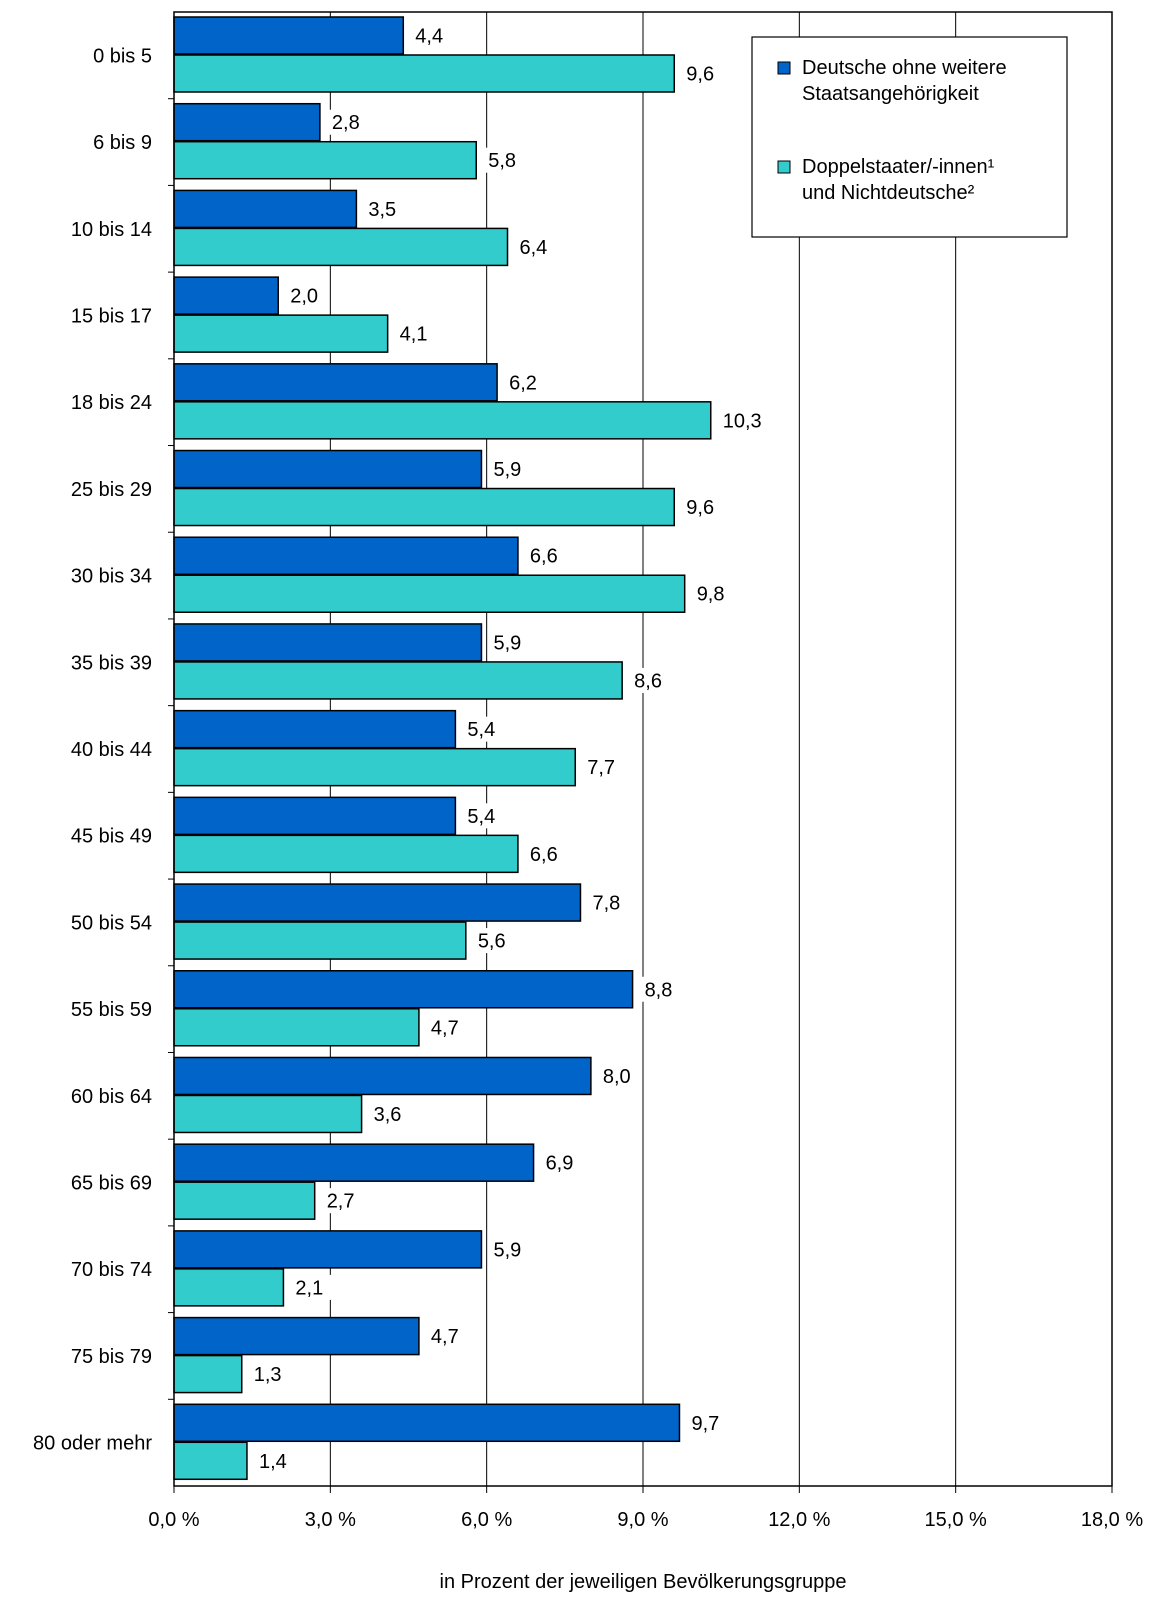 The height and width of the screenshot is (1602, 1154). Describe the element at coordinates (956, 1520) in the screenshot. I see `x-tick-label: 15,0 %` at that location.